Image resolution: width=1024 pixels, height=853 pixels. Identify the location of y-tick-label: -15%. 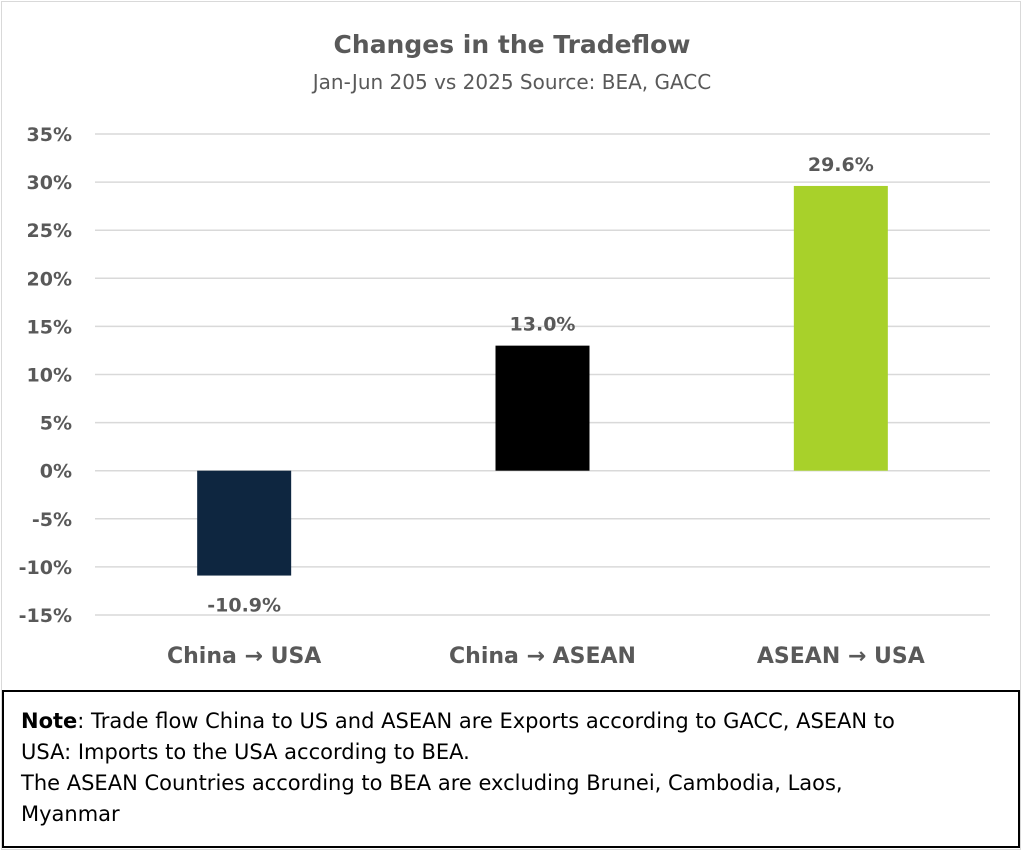
(45, 616).